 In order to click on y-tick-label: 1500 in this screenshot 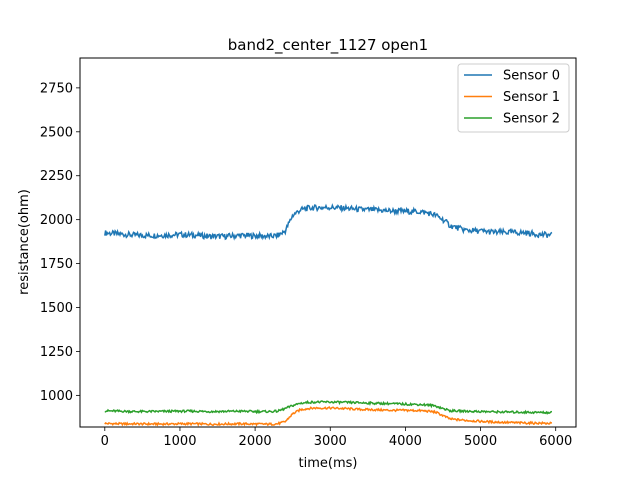, I will do `click(56, 308)`.